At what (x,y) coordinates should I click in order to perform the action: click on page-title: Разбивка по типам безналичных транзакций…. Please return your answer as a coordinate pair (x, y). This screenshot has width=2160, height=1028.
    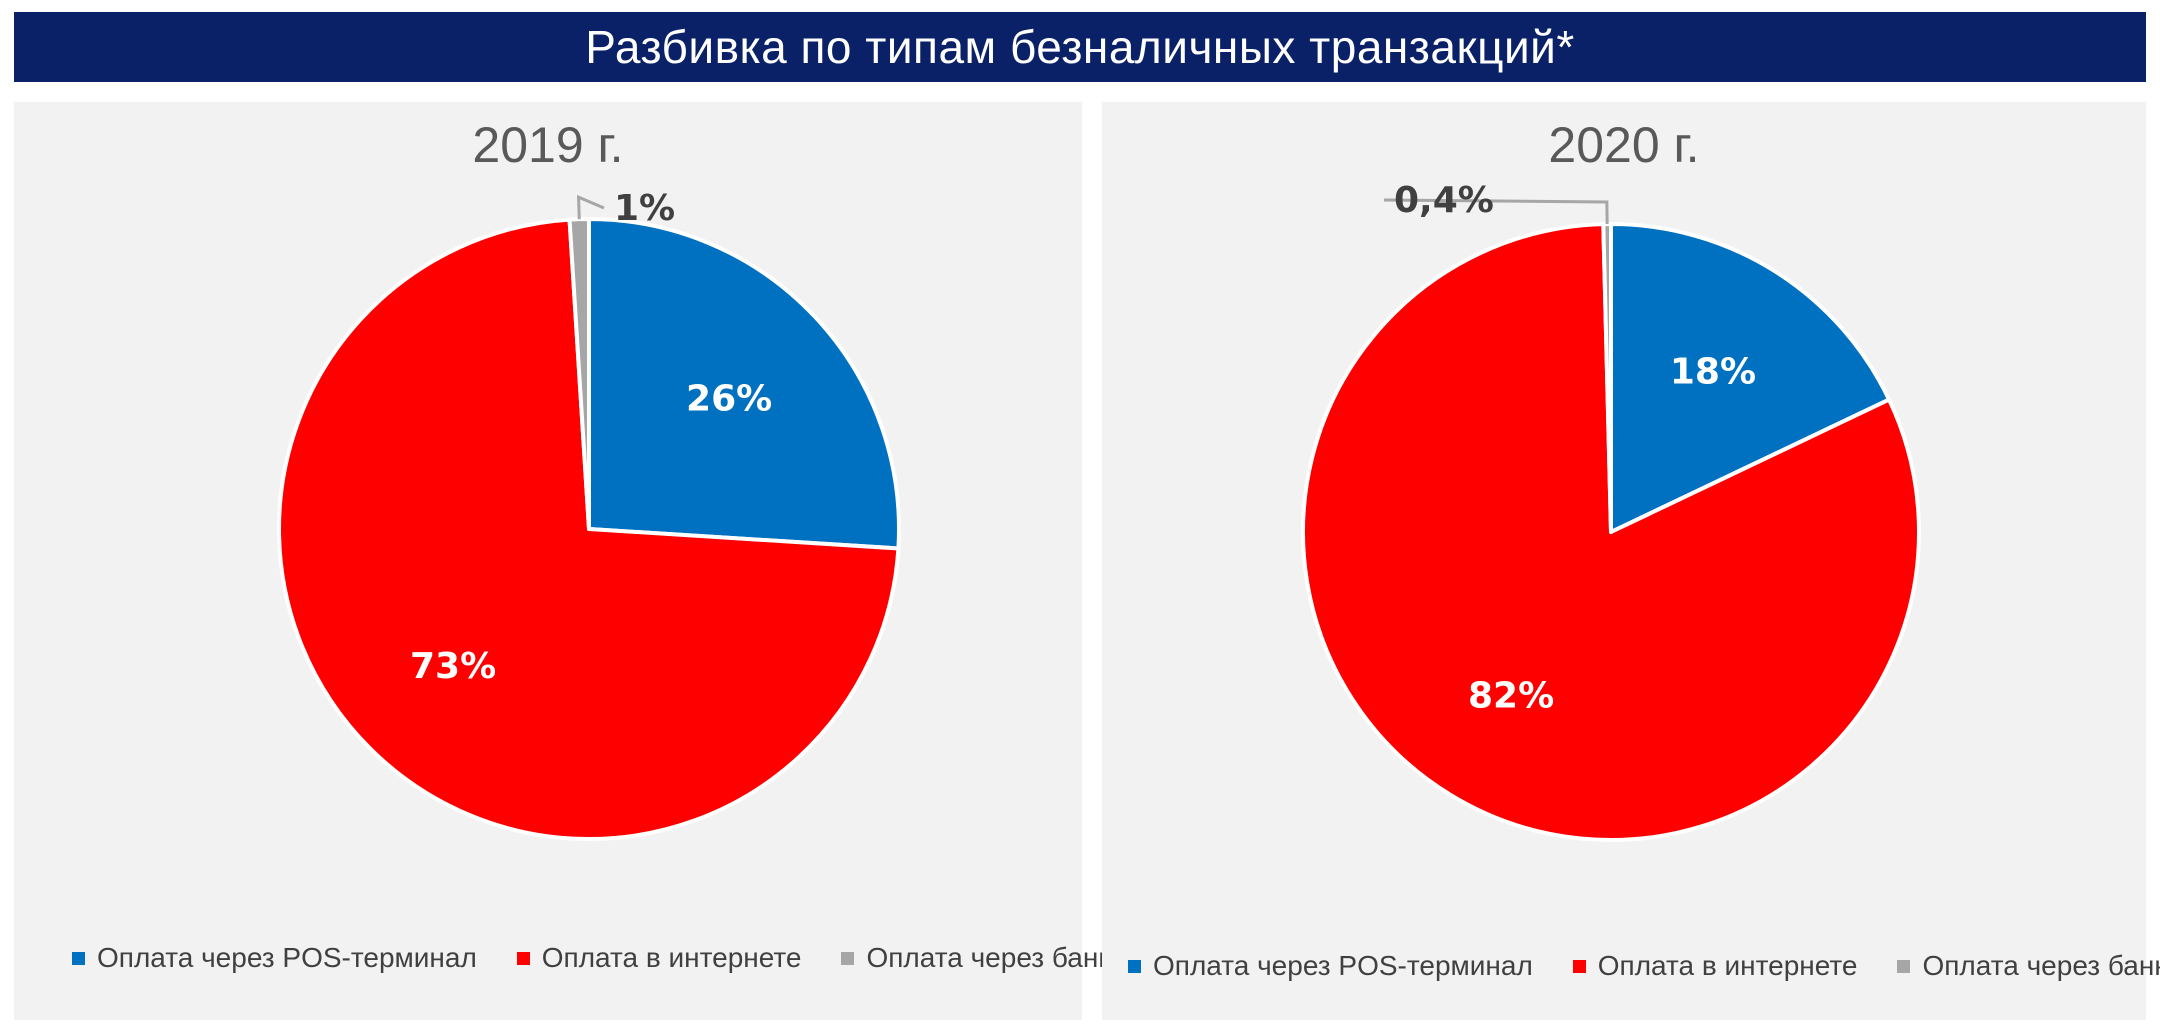
    Looking at the image, I should click on (1080, 47).